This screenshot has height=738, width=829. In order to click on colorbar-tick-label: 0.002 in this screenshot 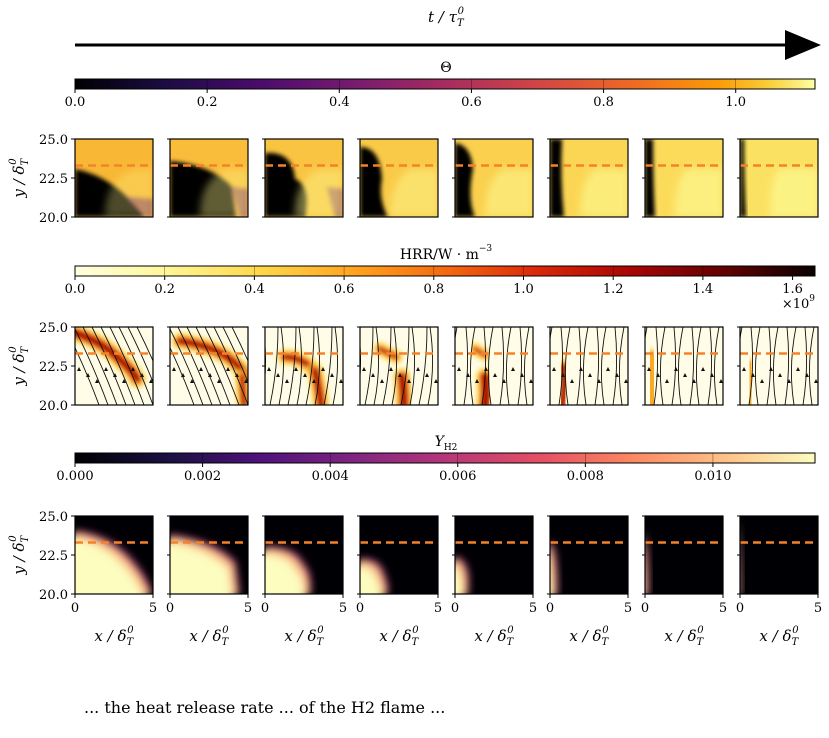, I will do `click(202, 476)`.